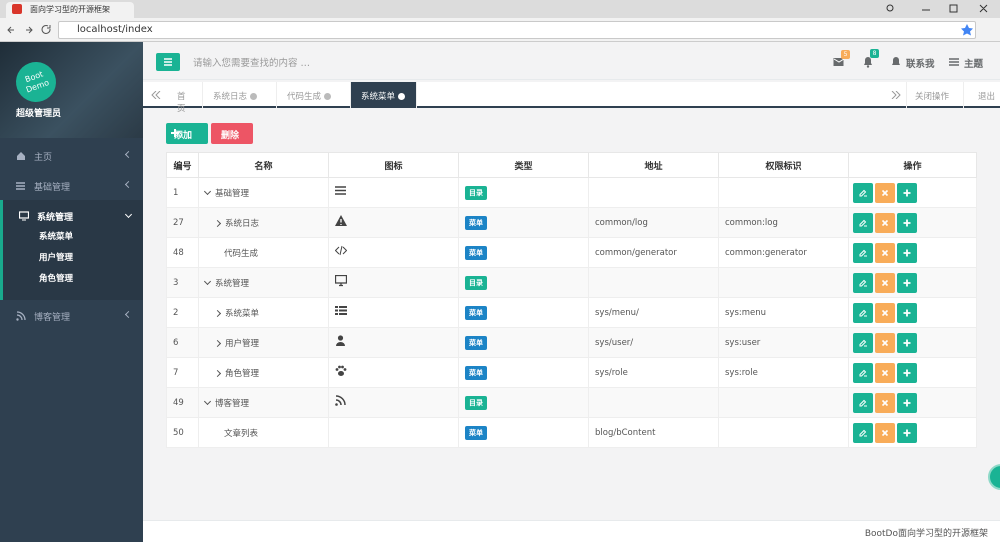 This screenshot has height=542, width=1000. What do you see at coordinates (314, 95) in the screenshot?
I see `tab: 代码生成` at bounding box center [314, 95].